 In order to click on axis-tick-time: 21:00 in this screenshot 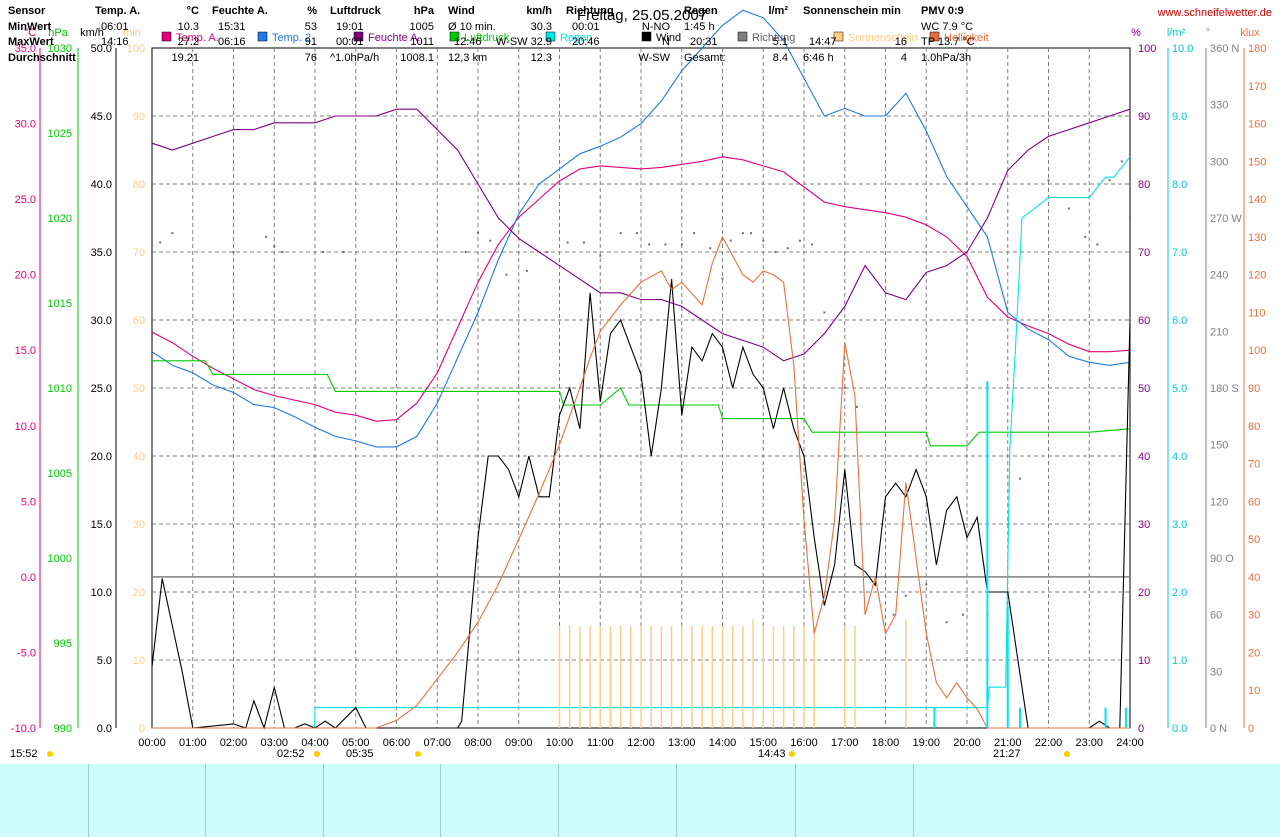, I will do `click(1008, 743)`.